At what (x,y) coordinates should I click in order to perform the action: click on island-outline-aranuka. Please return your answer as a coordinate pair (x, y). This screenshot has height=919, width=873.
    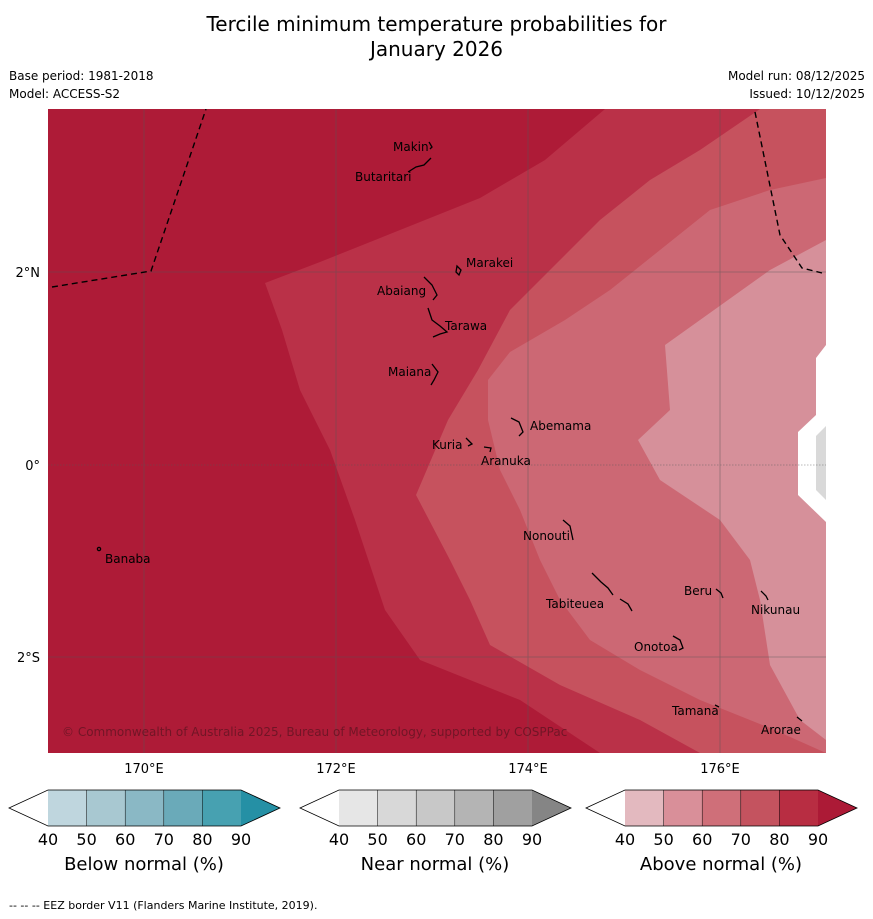
    Looking at the image, I should click on (487, 449).